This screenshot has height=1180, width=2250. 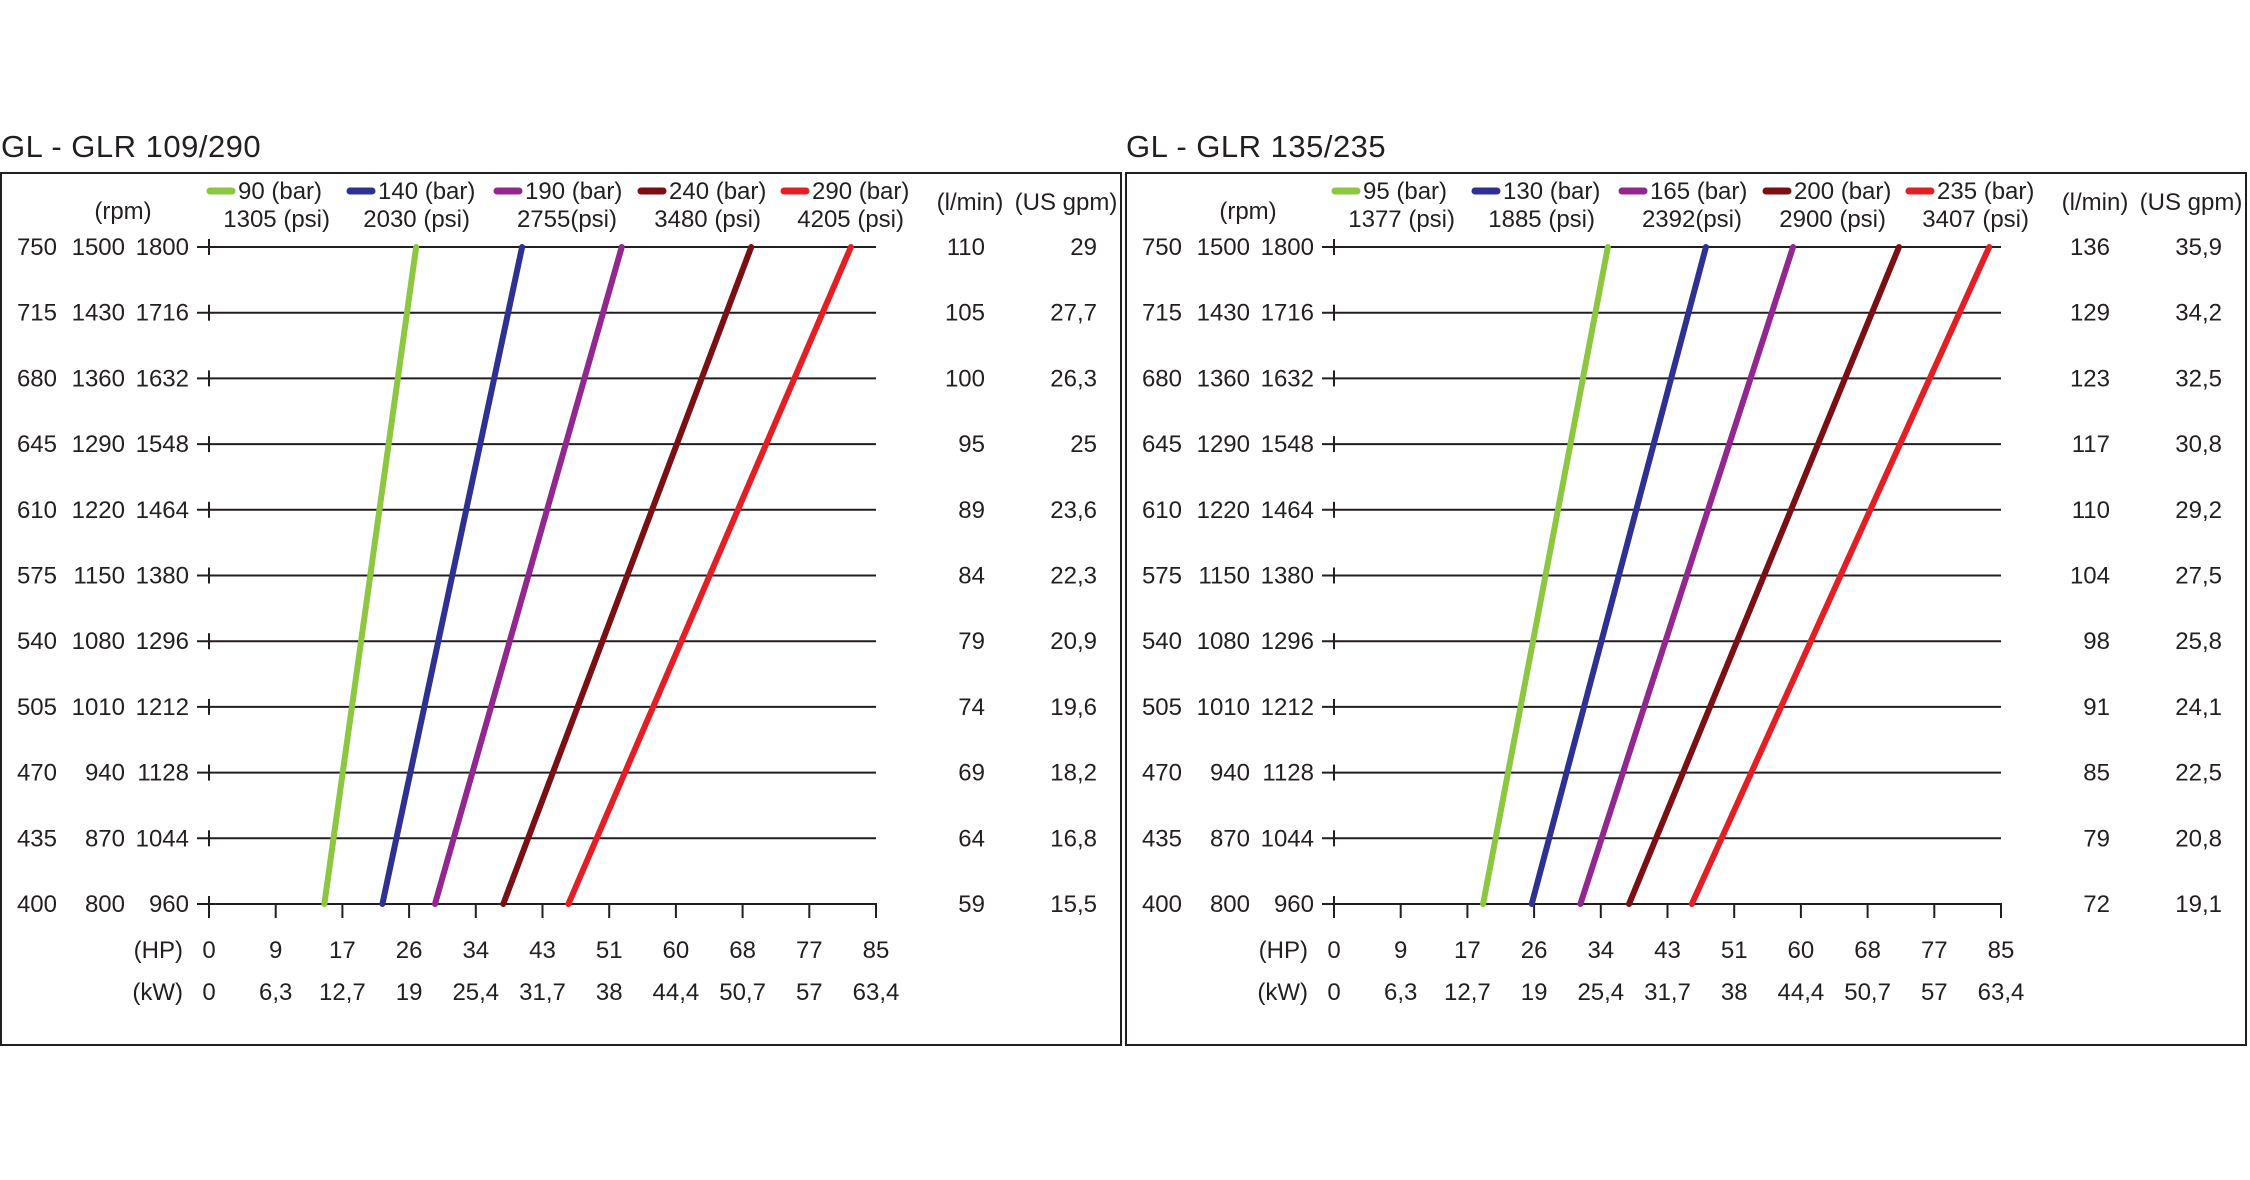 What do you see at coordinates (1256, 146) in the screenshot?
I see `chart-title: GL - GLR 135/235` at bounding box center [1256, 146].